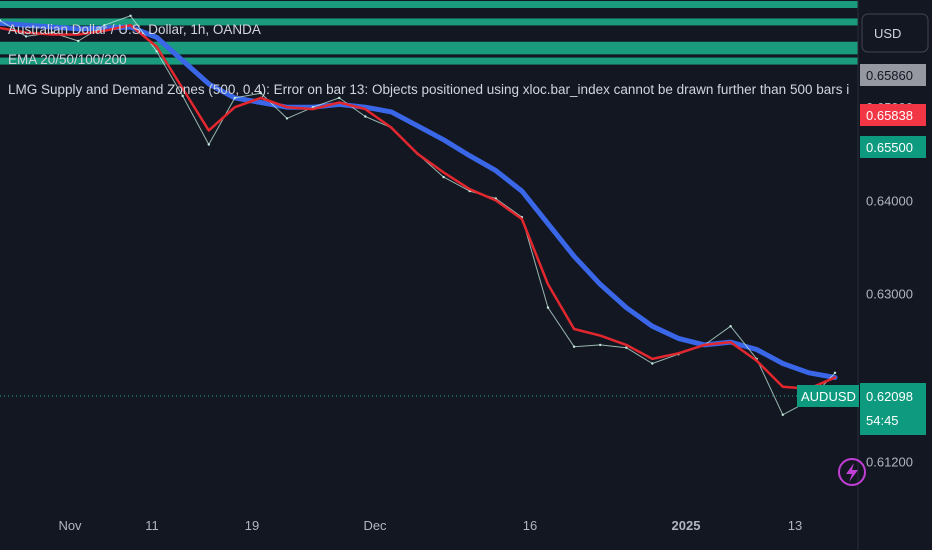 The height and width of the screenshot is (550, 932). I want to click on price-tag-gray-text: 0.65860, so click(889, 75).